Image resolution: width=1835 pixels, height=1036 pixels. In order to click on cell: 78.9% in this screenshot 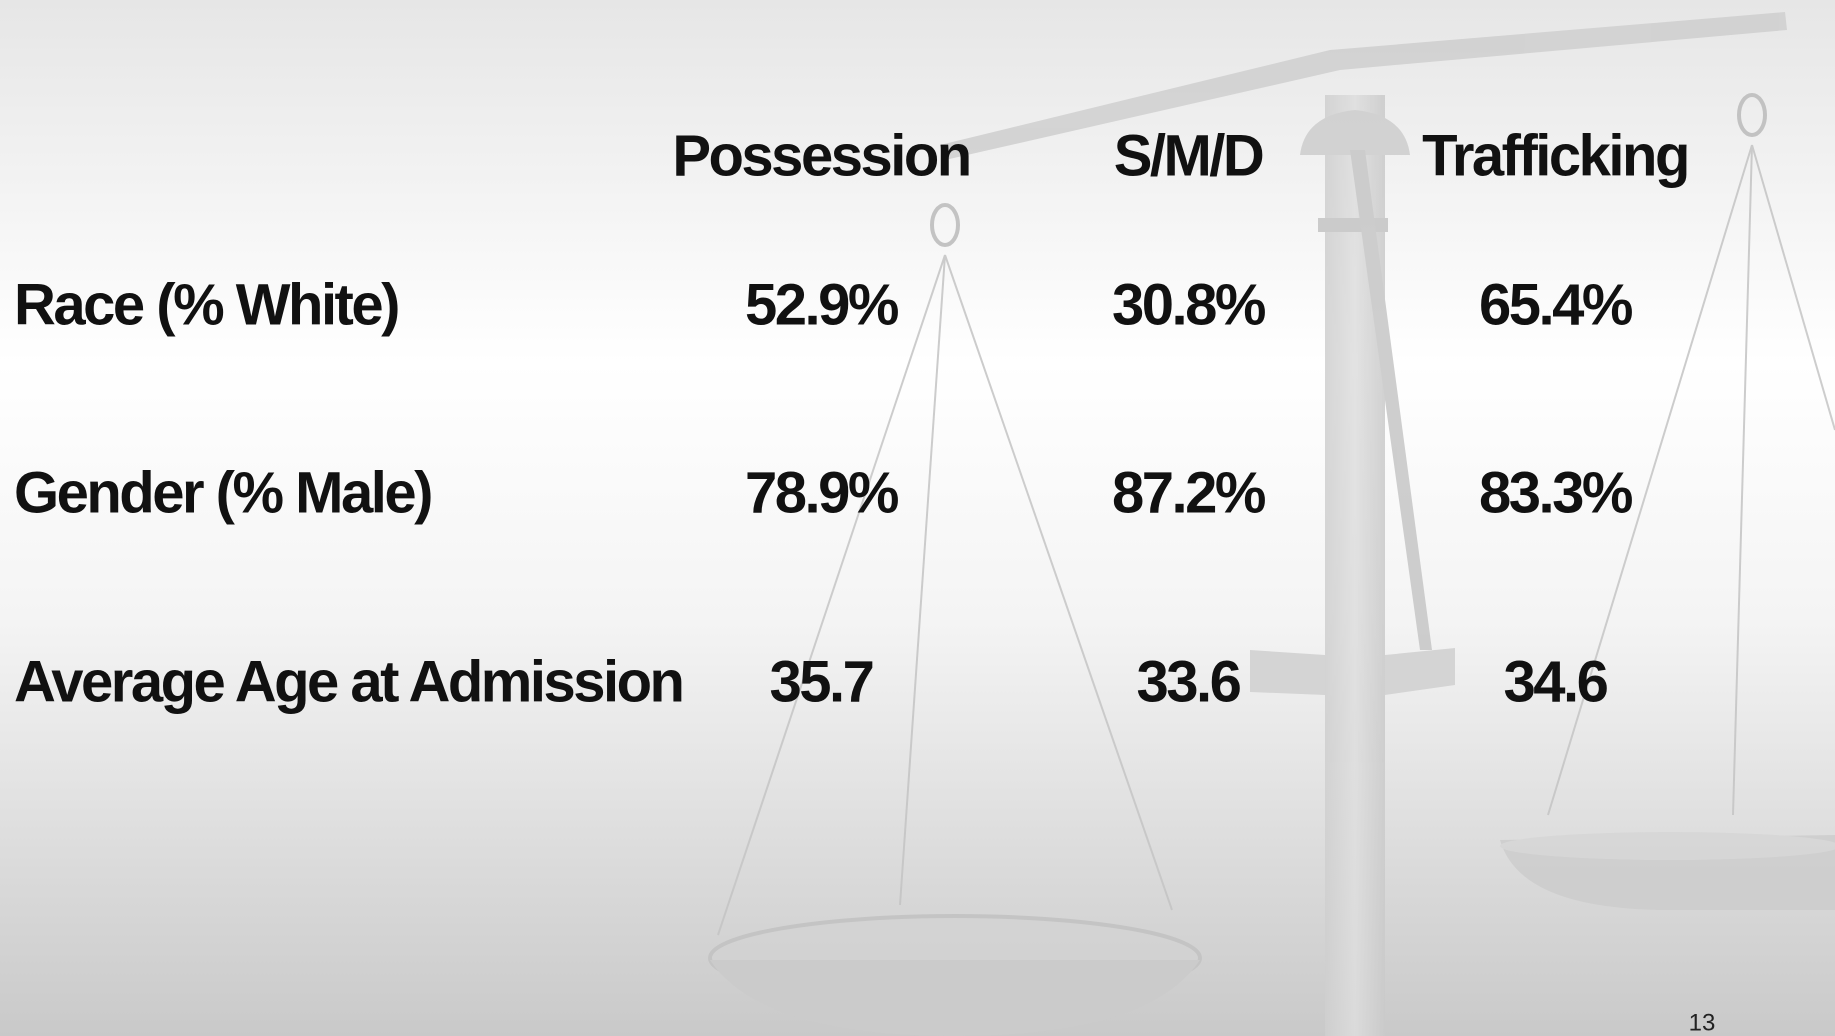, I will do `click(822, 492)`.